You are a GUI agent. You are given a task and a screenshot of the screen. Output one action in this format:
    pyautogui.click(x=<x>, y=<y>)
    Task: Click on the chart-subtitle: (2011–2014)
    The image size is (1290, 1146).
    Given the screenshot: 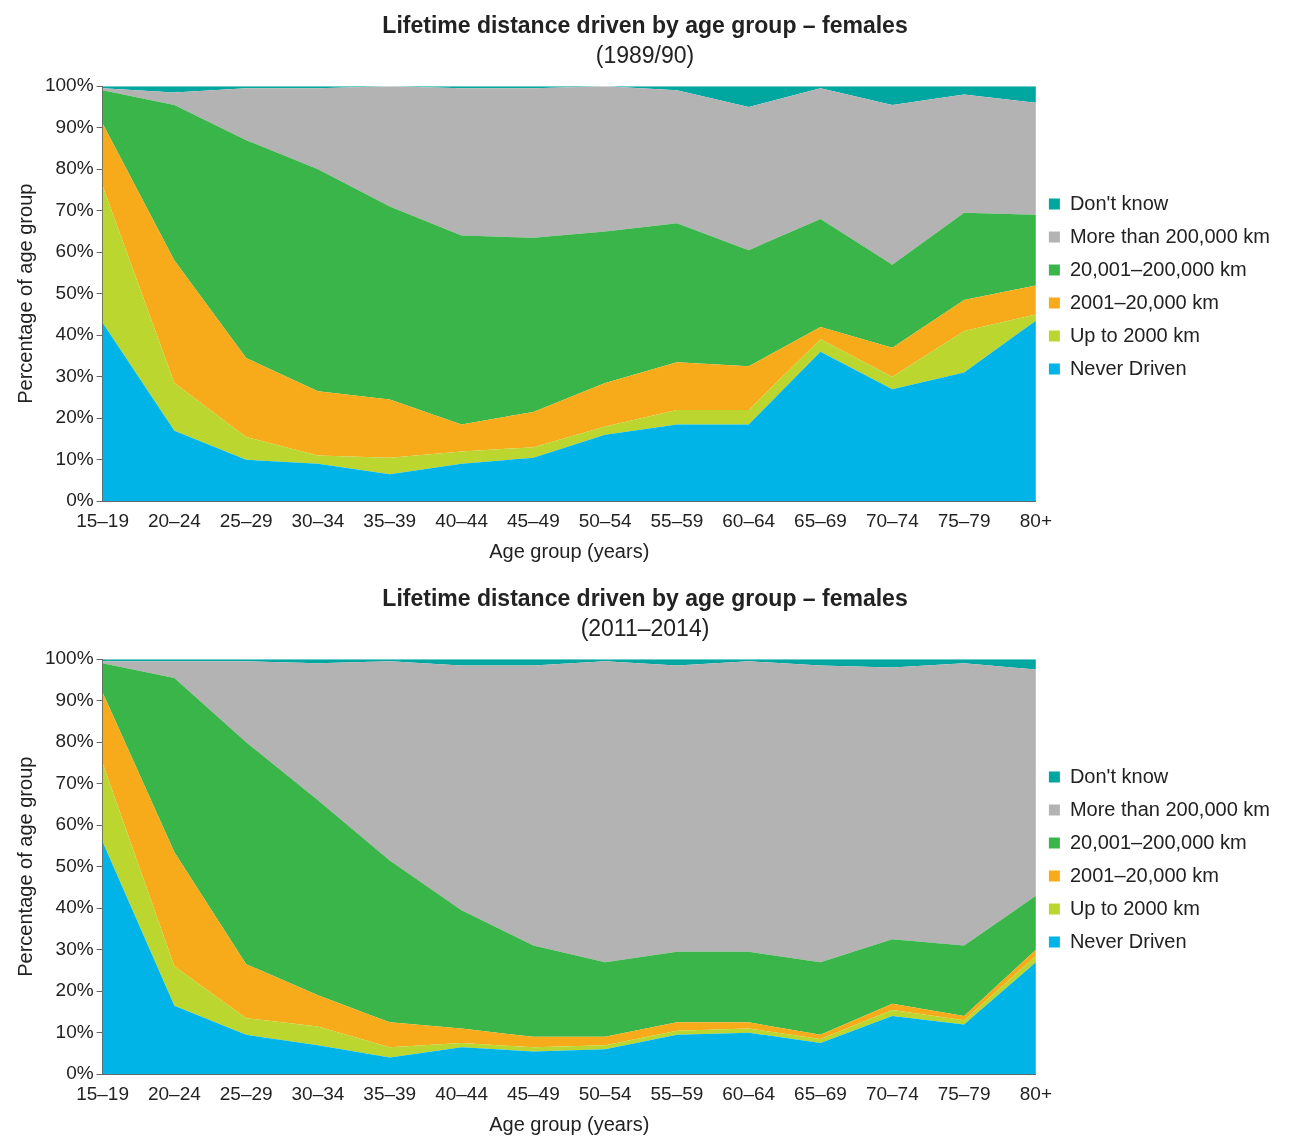 What is the action you would take?
    pyautogui.click(x=645, y=627)
    